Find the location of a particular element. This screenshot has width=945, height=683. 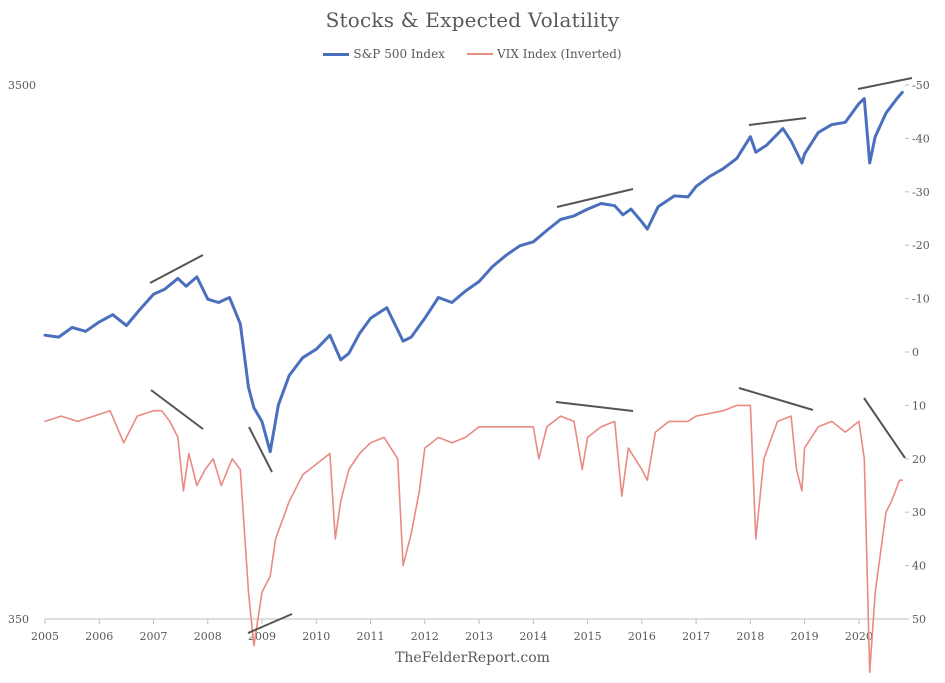

x-tick-label: 2008 is located at coordinates (208, 636).